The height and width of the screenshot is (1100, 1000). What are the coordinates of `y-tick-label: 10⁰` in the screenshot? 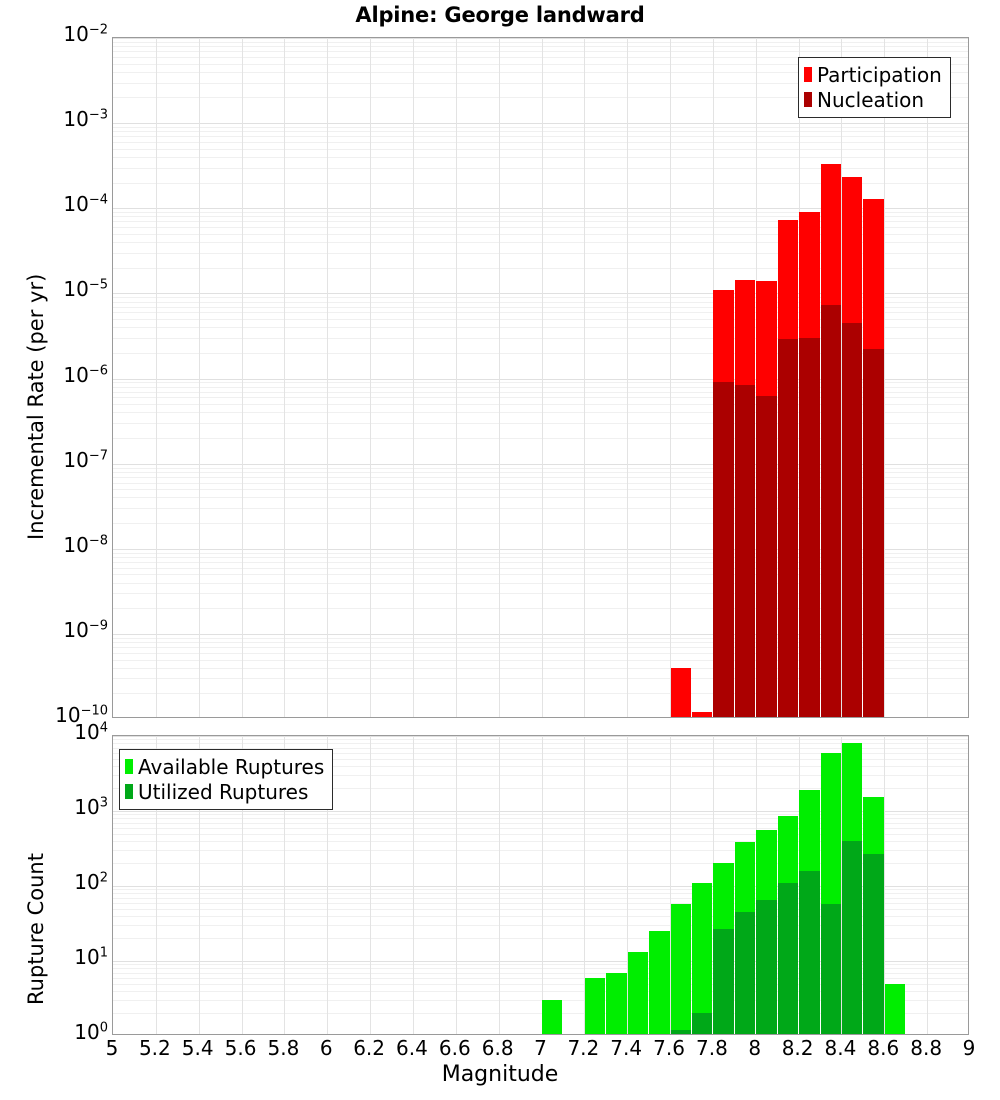 It's located at (91, 1032).